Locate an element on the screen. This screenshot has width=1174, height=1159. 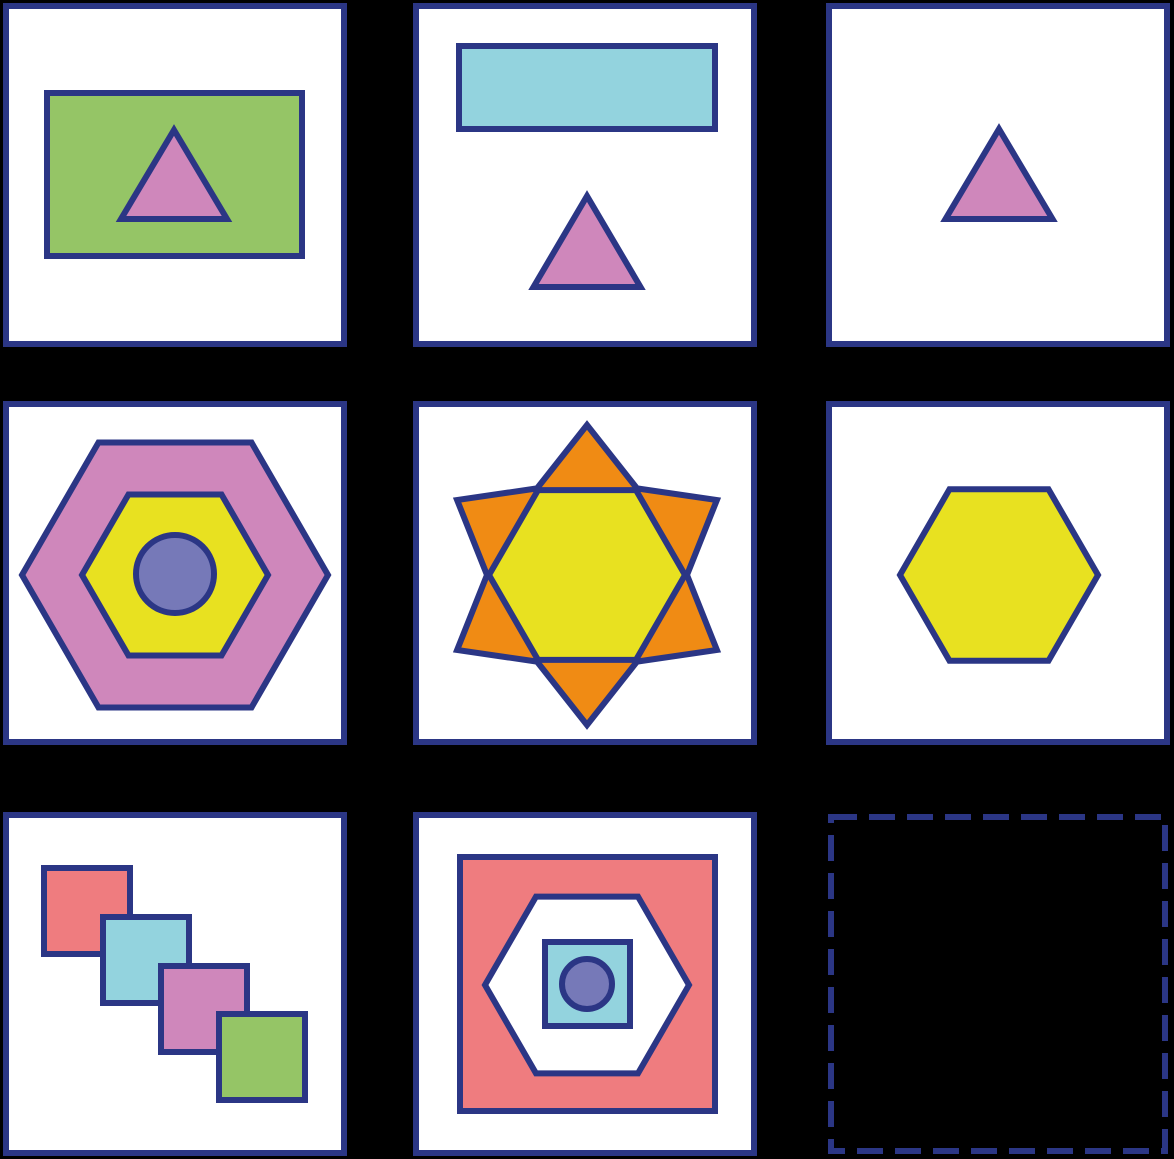
answer-slot-dashed-box is located at coordinates (998, 984).